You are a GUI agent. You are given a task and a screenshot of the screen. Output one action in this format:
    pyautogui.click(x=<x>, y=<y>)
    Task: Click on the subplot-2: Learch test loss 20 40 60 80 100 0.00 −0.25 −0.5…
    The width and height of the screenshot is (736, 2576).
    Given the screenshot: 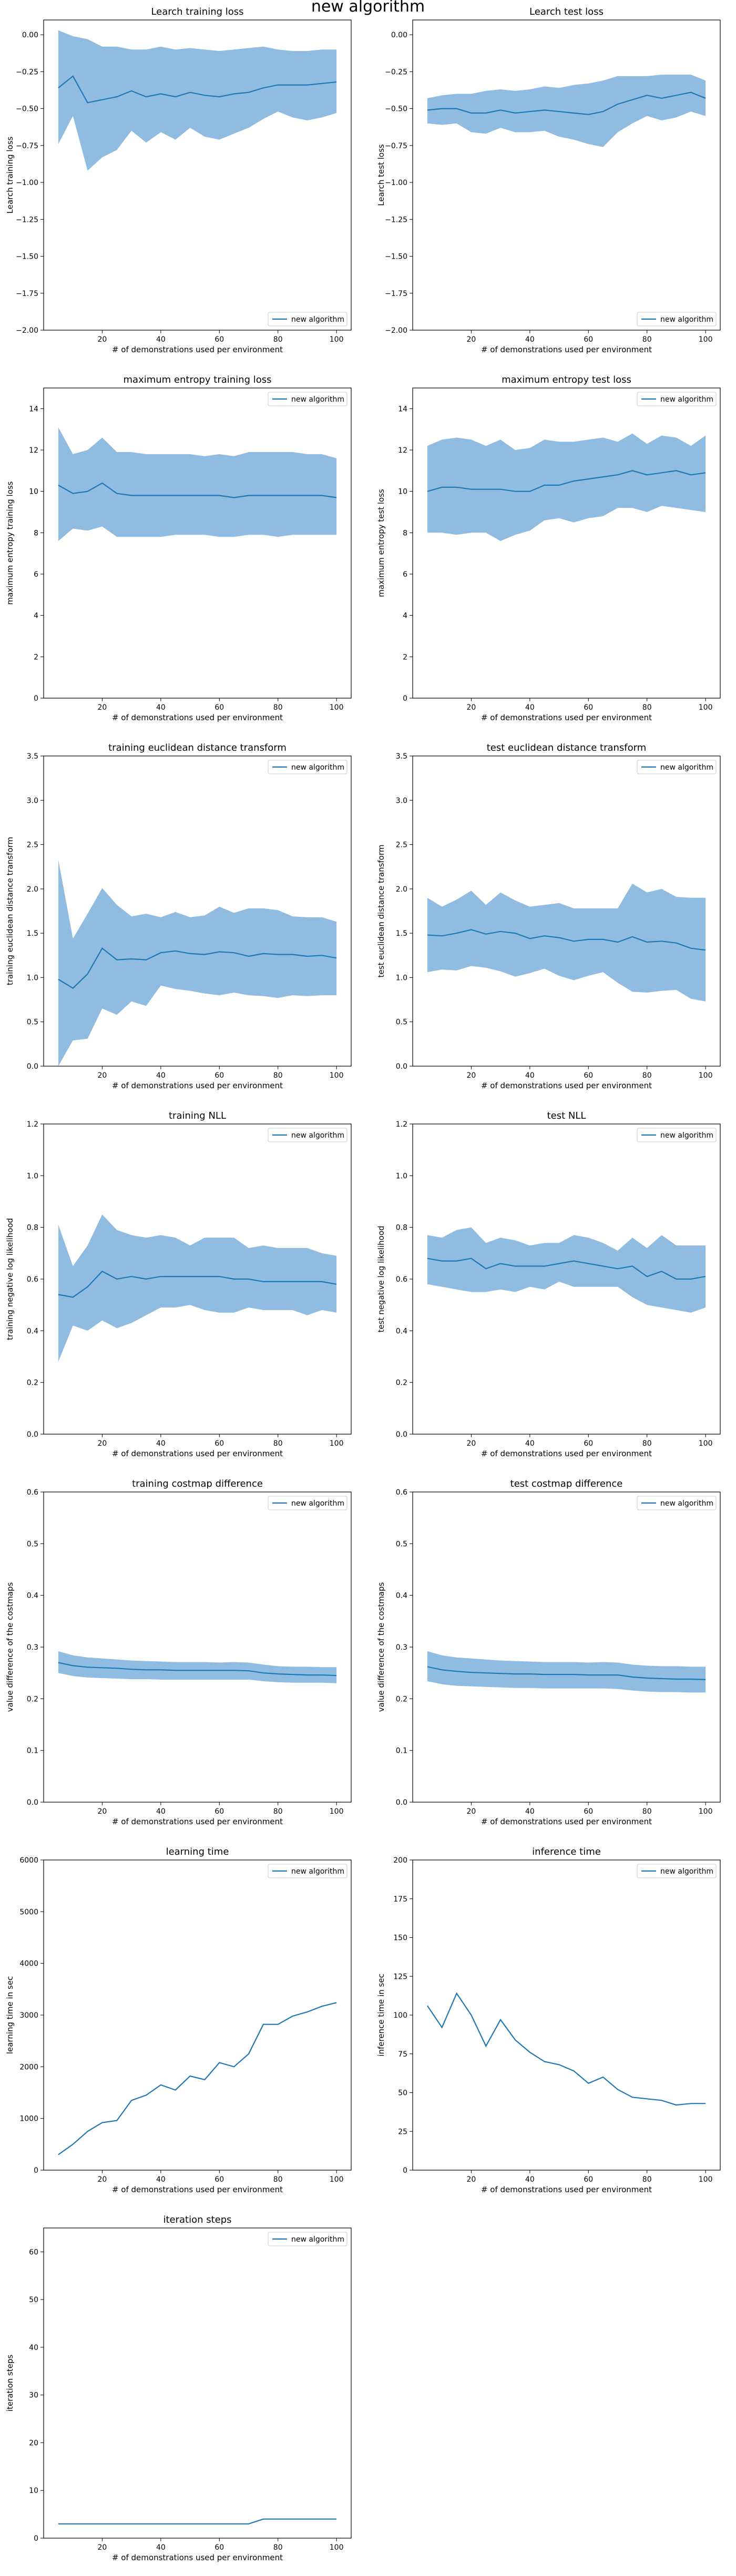 What is the action you would take?
    pyautogui.click(x=548, y=180)
    